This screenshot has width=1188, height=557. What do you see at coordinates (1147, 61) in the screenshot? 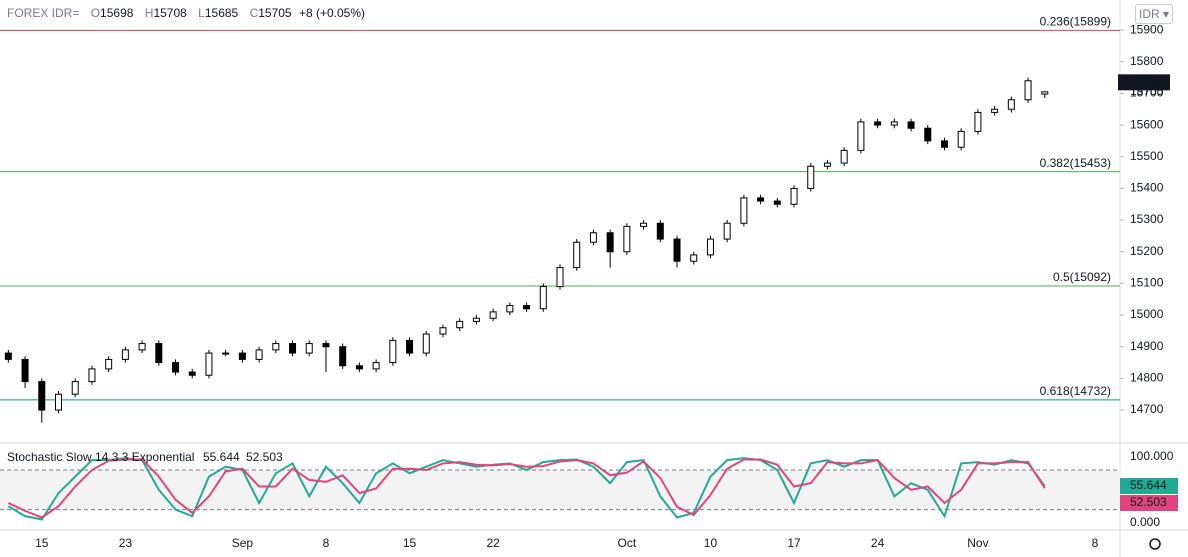
I see `y-tick-label: 15800` at bounding box center [1147, 61].